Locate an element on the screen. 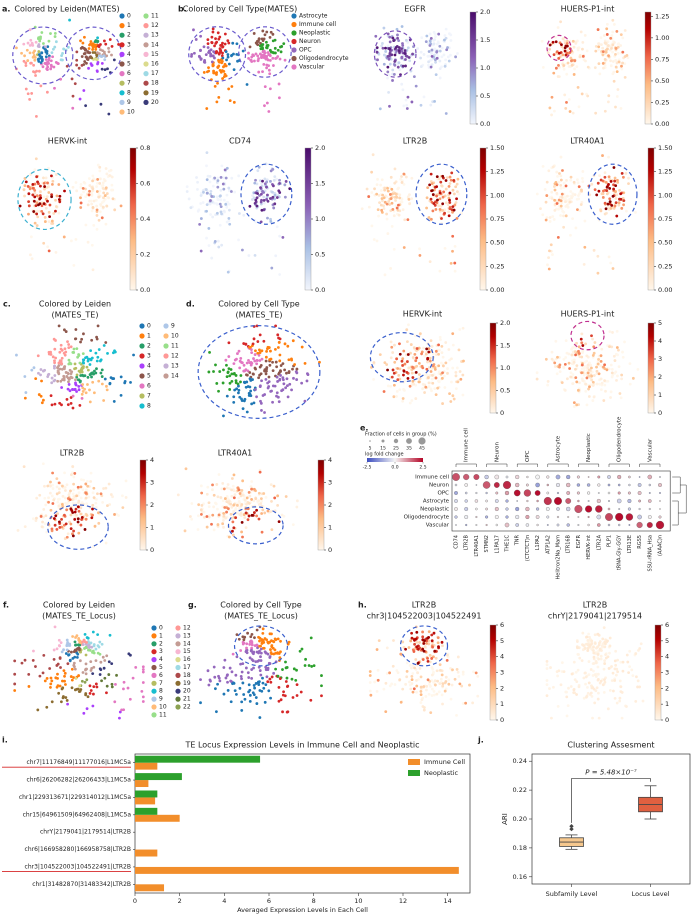  row-label: Neuron is located at coordinates (439, 486).